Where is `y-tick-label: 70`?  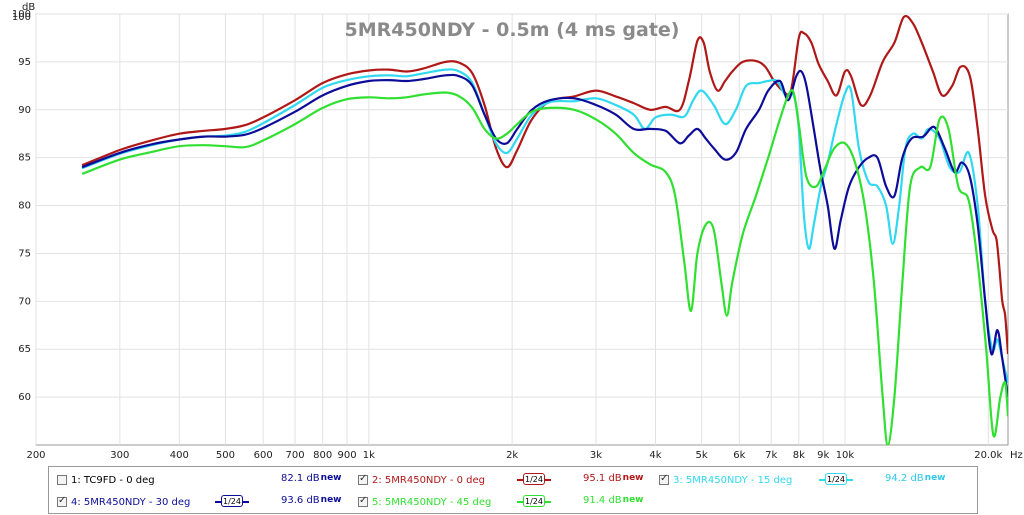 y-tick-label: 70 is located at coordinates (24, 301).